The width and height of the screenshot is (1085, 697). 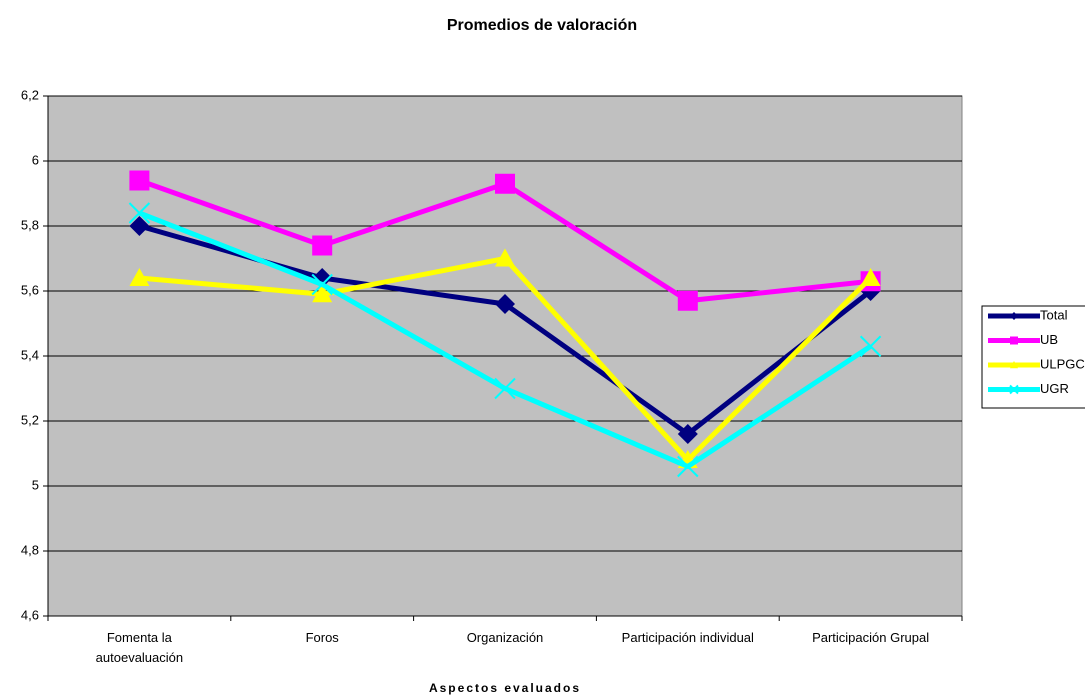 What do you see at coordinates (505, 688) in the screenshot?
I see `x-axis-title: Aspectos evaluados` at bounding box center [505, 688].